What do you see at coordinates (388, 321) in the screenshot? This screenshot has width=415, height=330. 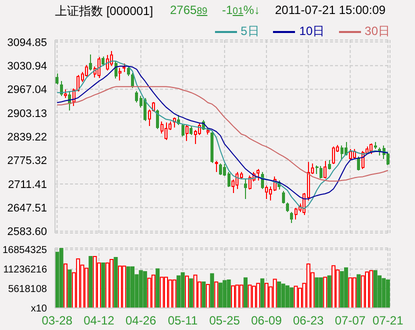 I see `x-tick-label: 07-21` at bounding box center [388, 321].